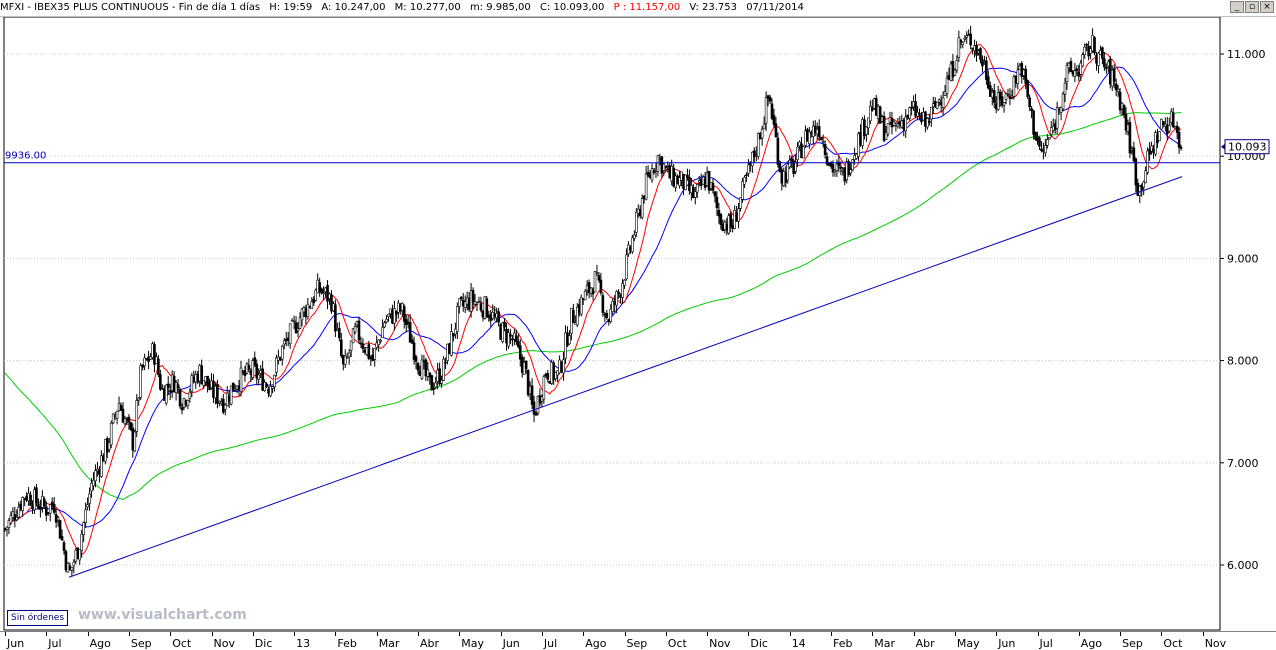 The height and width of the screenshot is (650, 1276). I want to click on last-price-label: 10.093, so click(1247, 147).